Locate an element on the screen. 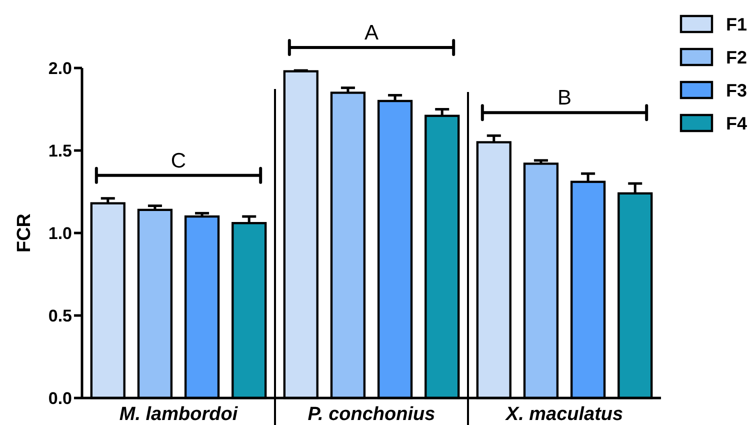 The width and height of the screenshot is (756, 425). x-tick-label: X. maculatus is located at coordinates (564, 414).